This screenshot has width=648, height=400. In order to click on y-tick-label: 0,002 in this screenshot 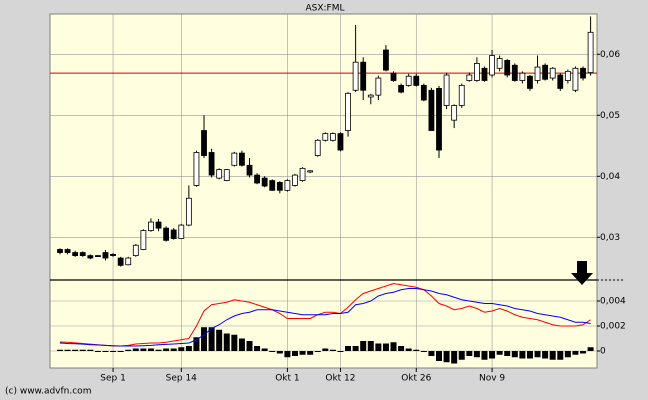, I will do `click(613, 327)`.